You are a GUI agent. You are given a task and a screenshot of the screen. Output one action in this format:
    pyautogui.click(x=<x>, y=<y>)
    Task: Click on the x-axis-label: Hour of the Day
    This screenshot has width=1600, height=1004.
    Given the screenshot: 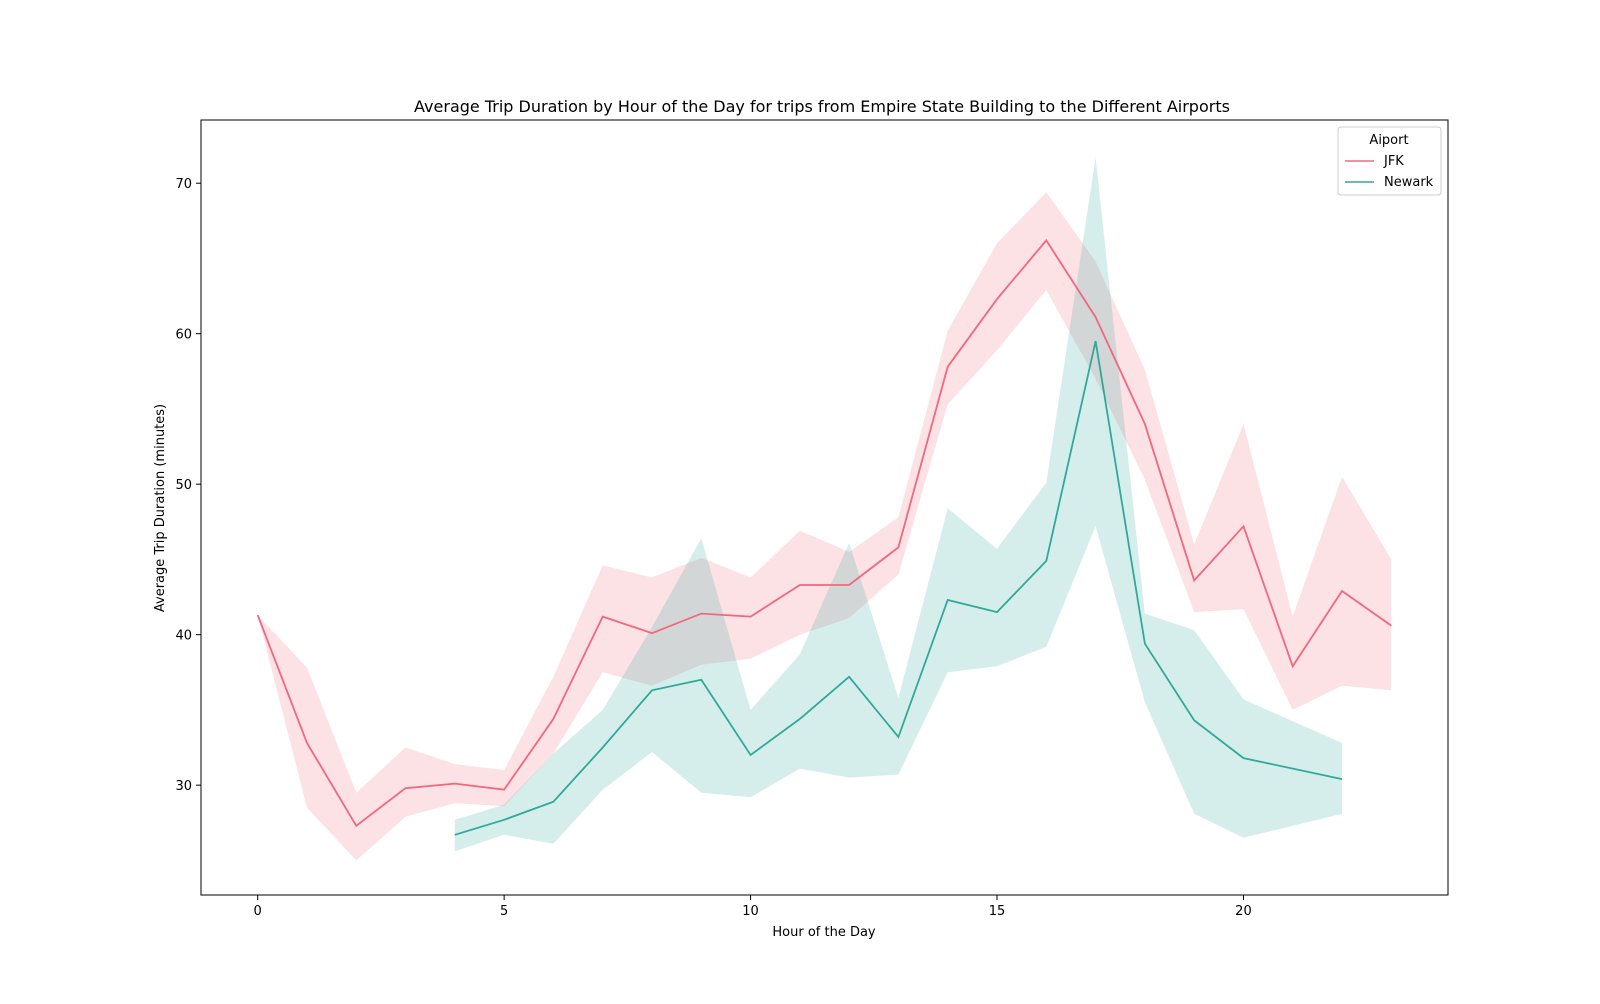 What is the action you would take?
    pyautogui.click(x=824, y=932)
    